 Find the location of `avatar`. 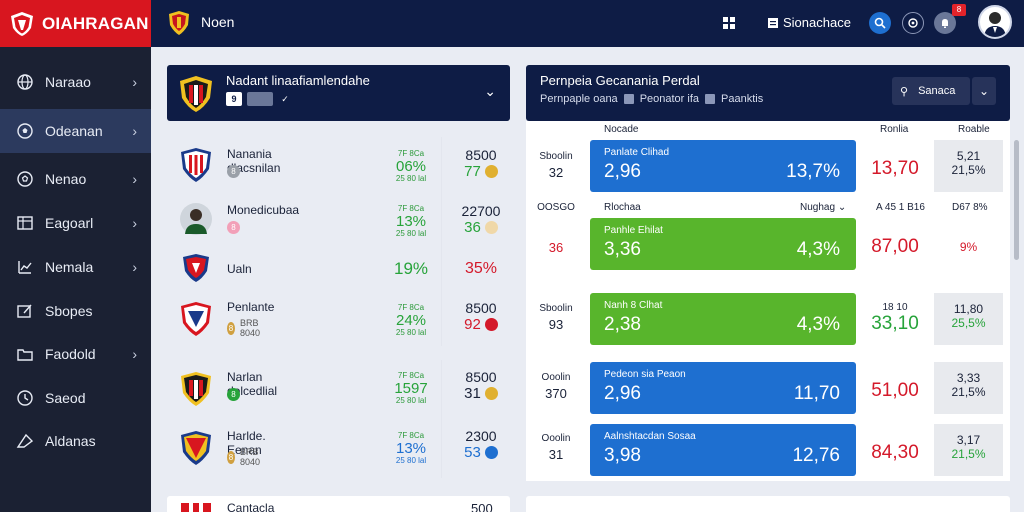

avatar is located at coordinates (995, 22).